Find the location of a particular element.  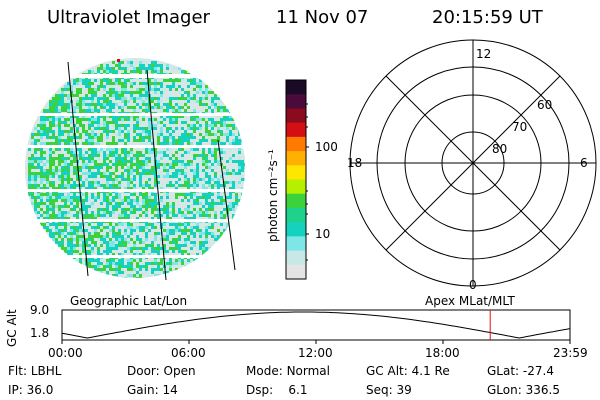

mlt-label-18: 18 is located at coordinates (355, 163).